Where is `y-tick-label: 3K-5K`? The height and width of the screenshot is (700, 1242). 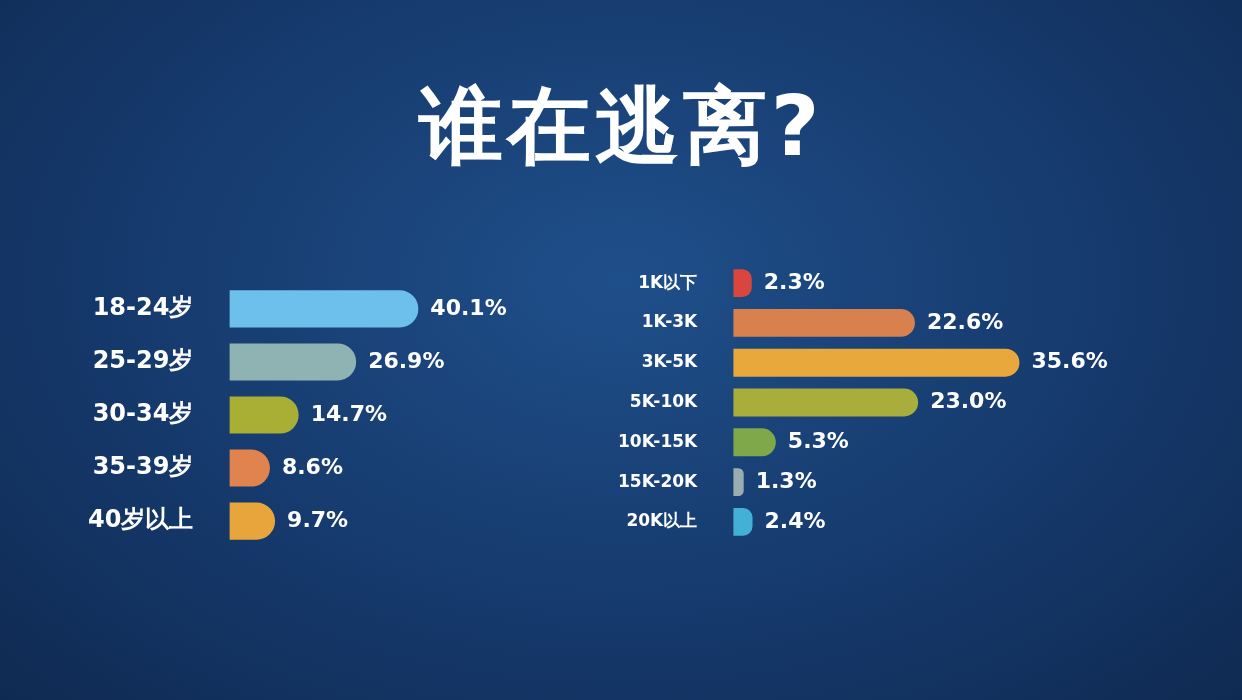 y-tick-label: 3K-5K is located at coordinates (670, 361).